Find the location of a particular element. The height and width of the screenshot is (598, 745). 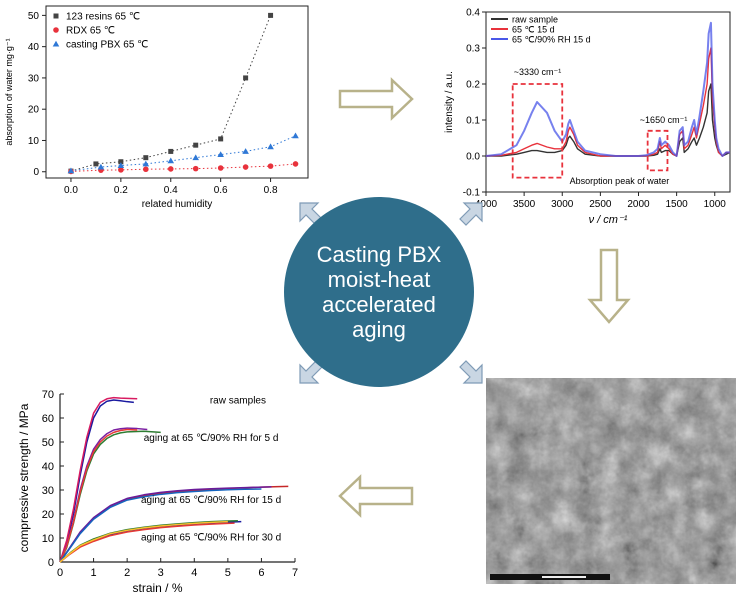

annotation-1650: ~1650 cm⁻¹ is located at coordinates (664, 120).